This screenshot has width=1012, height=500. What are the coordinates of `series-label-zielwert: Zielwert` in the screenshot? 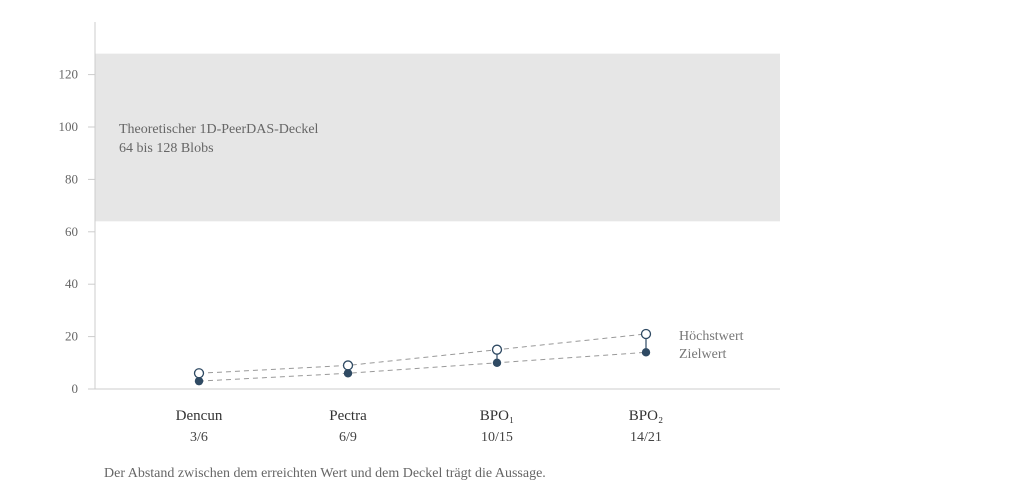 It's located at (703, 354).